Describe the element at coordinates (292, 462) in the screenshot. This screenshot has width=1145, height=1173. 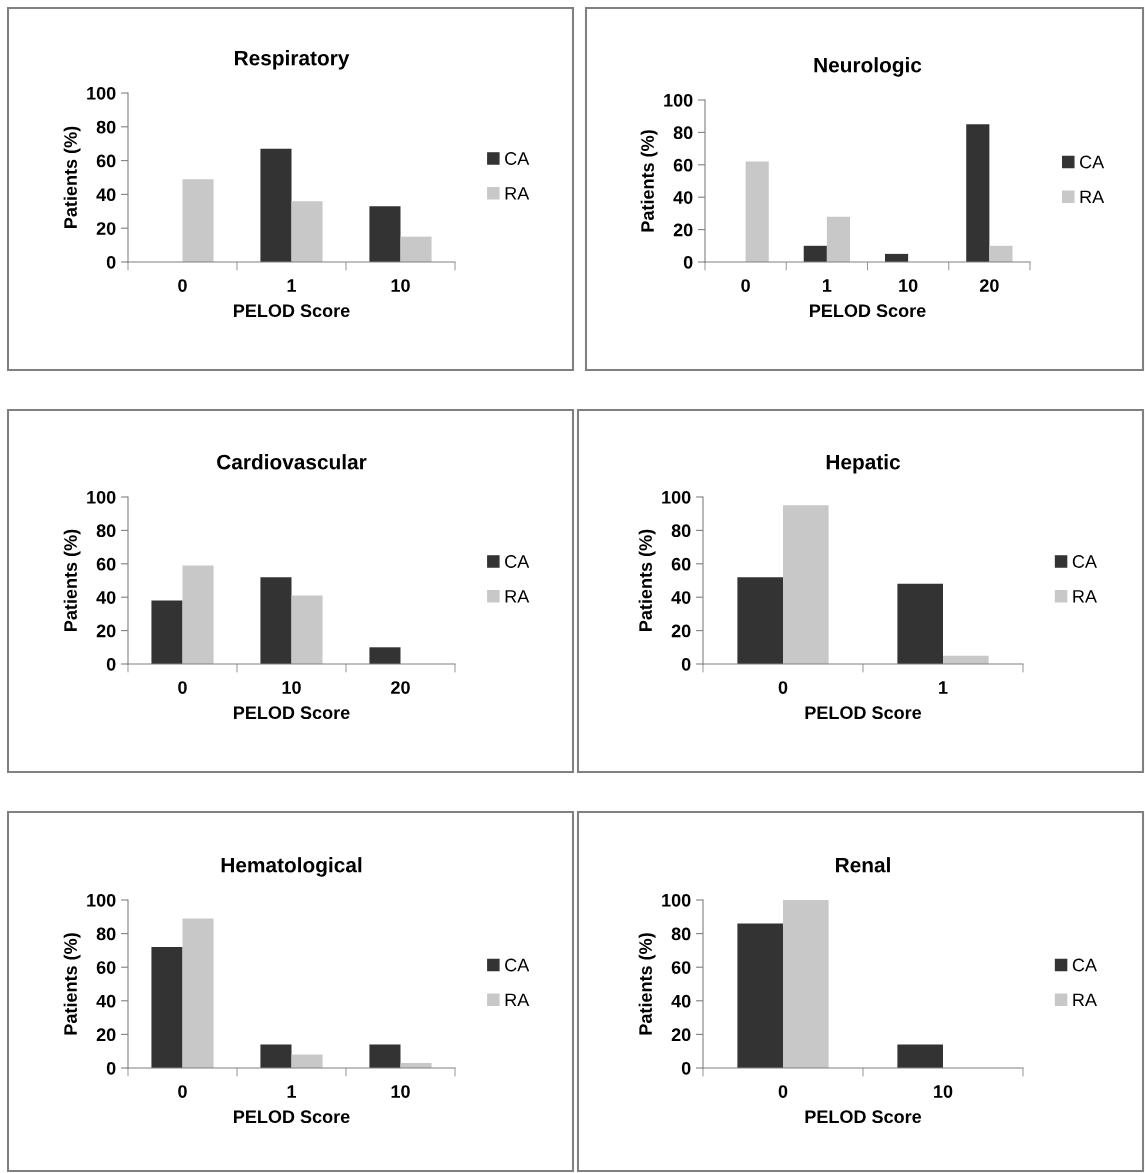
I see `chart-title: Cardiovascular` at that location.